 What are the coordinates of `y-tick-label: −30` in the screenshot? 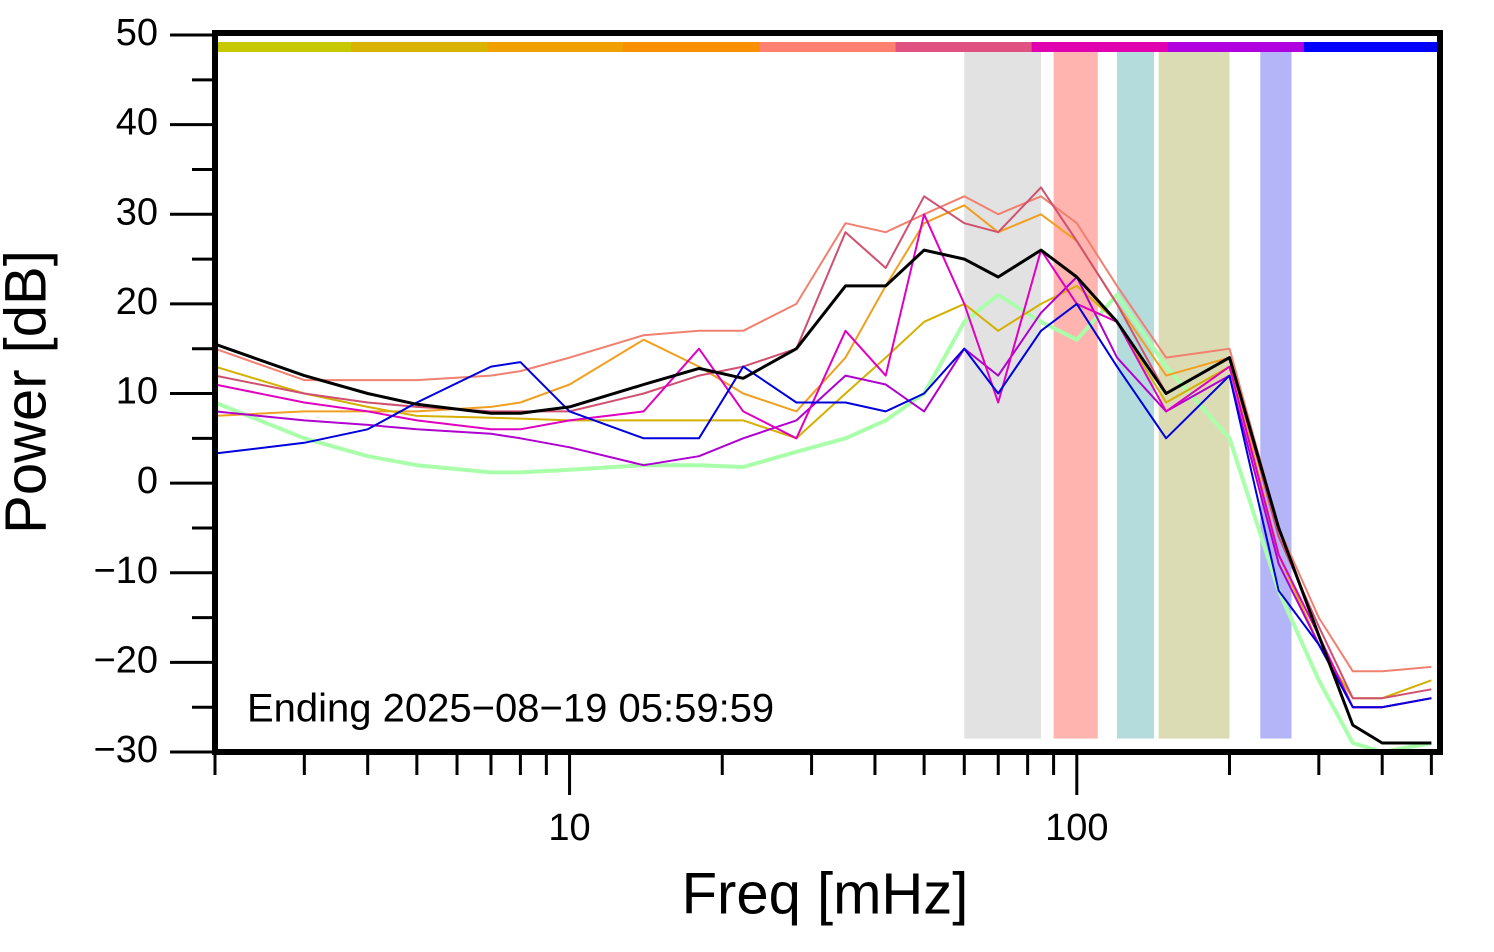 It's located at (126, 750).